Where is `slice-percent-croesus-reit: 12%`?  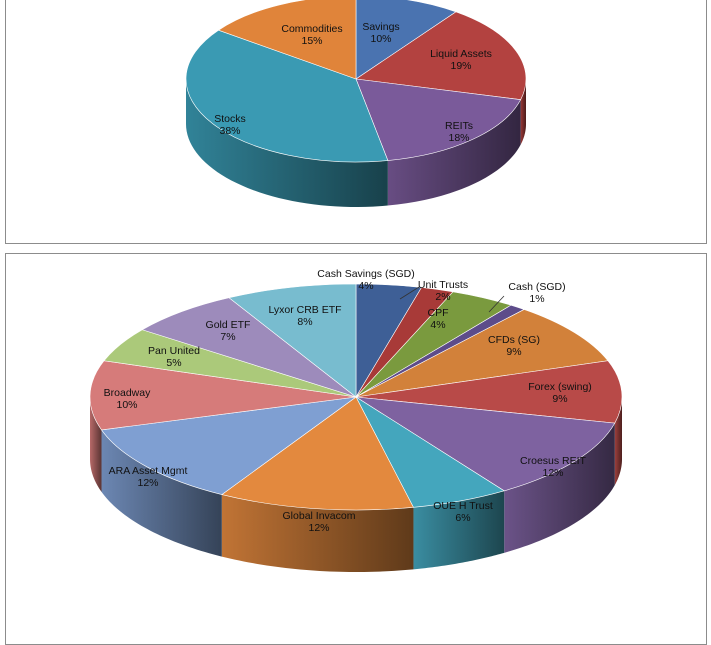
slice-percent-croesus-reit: 12% is located at coordinates (552, 473).